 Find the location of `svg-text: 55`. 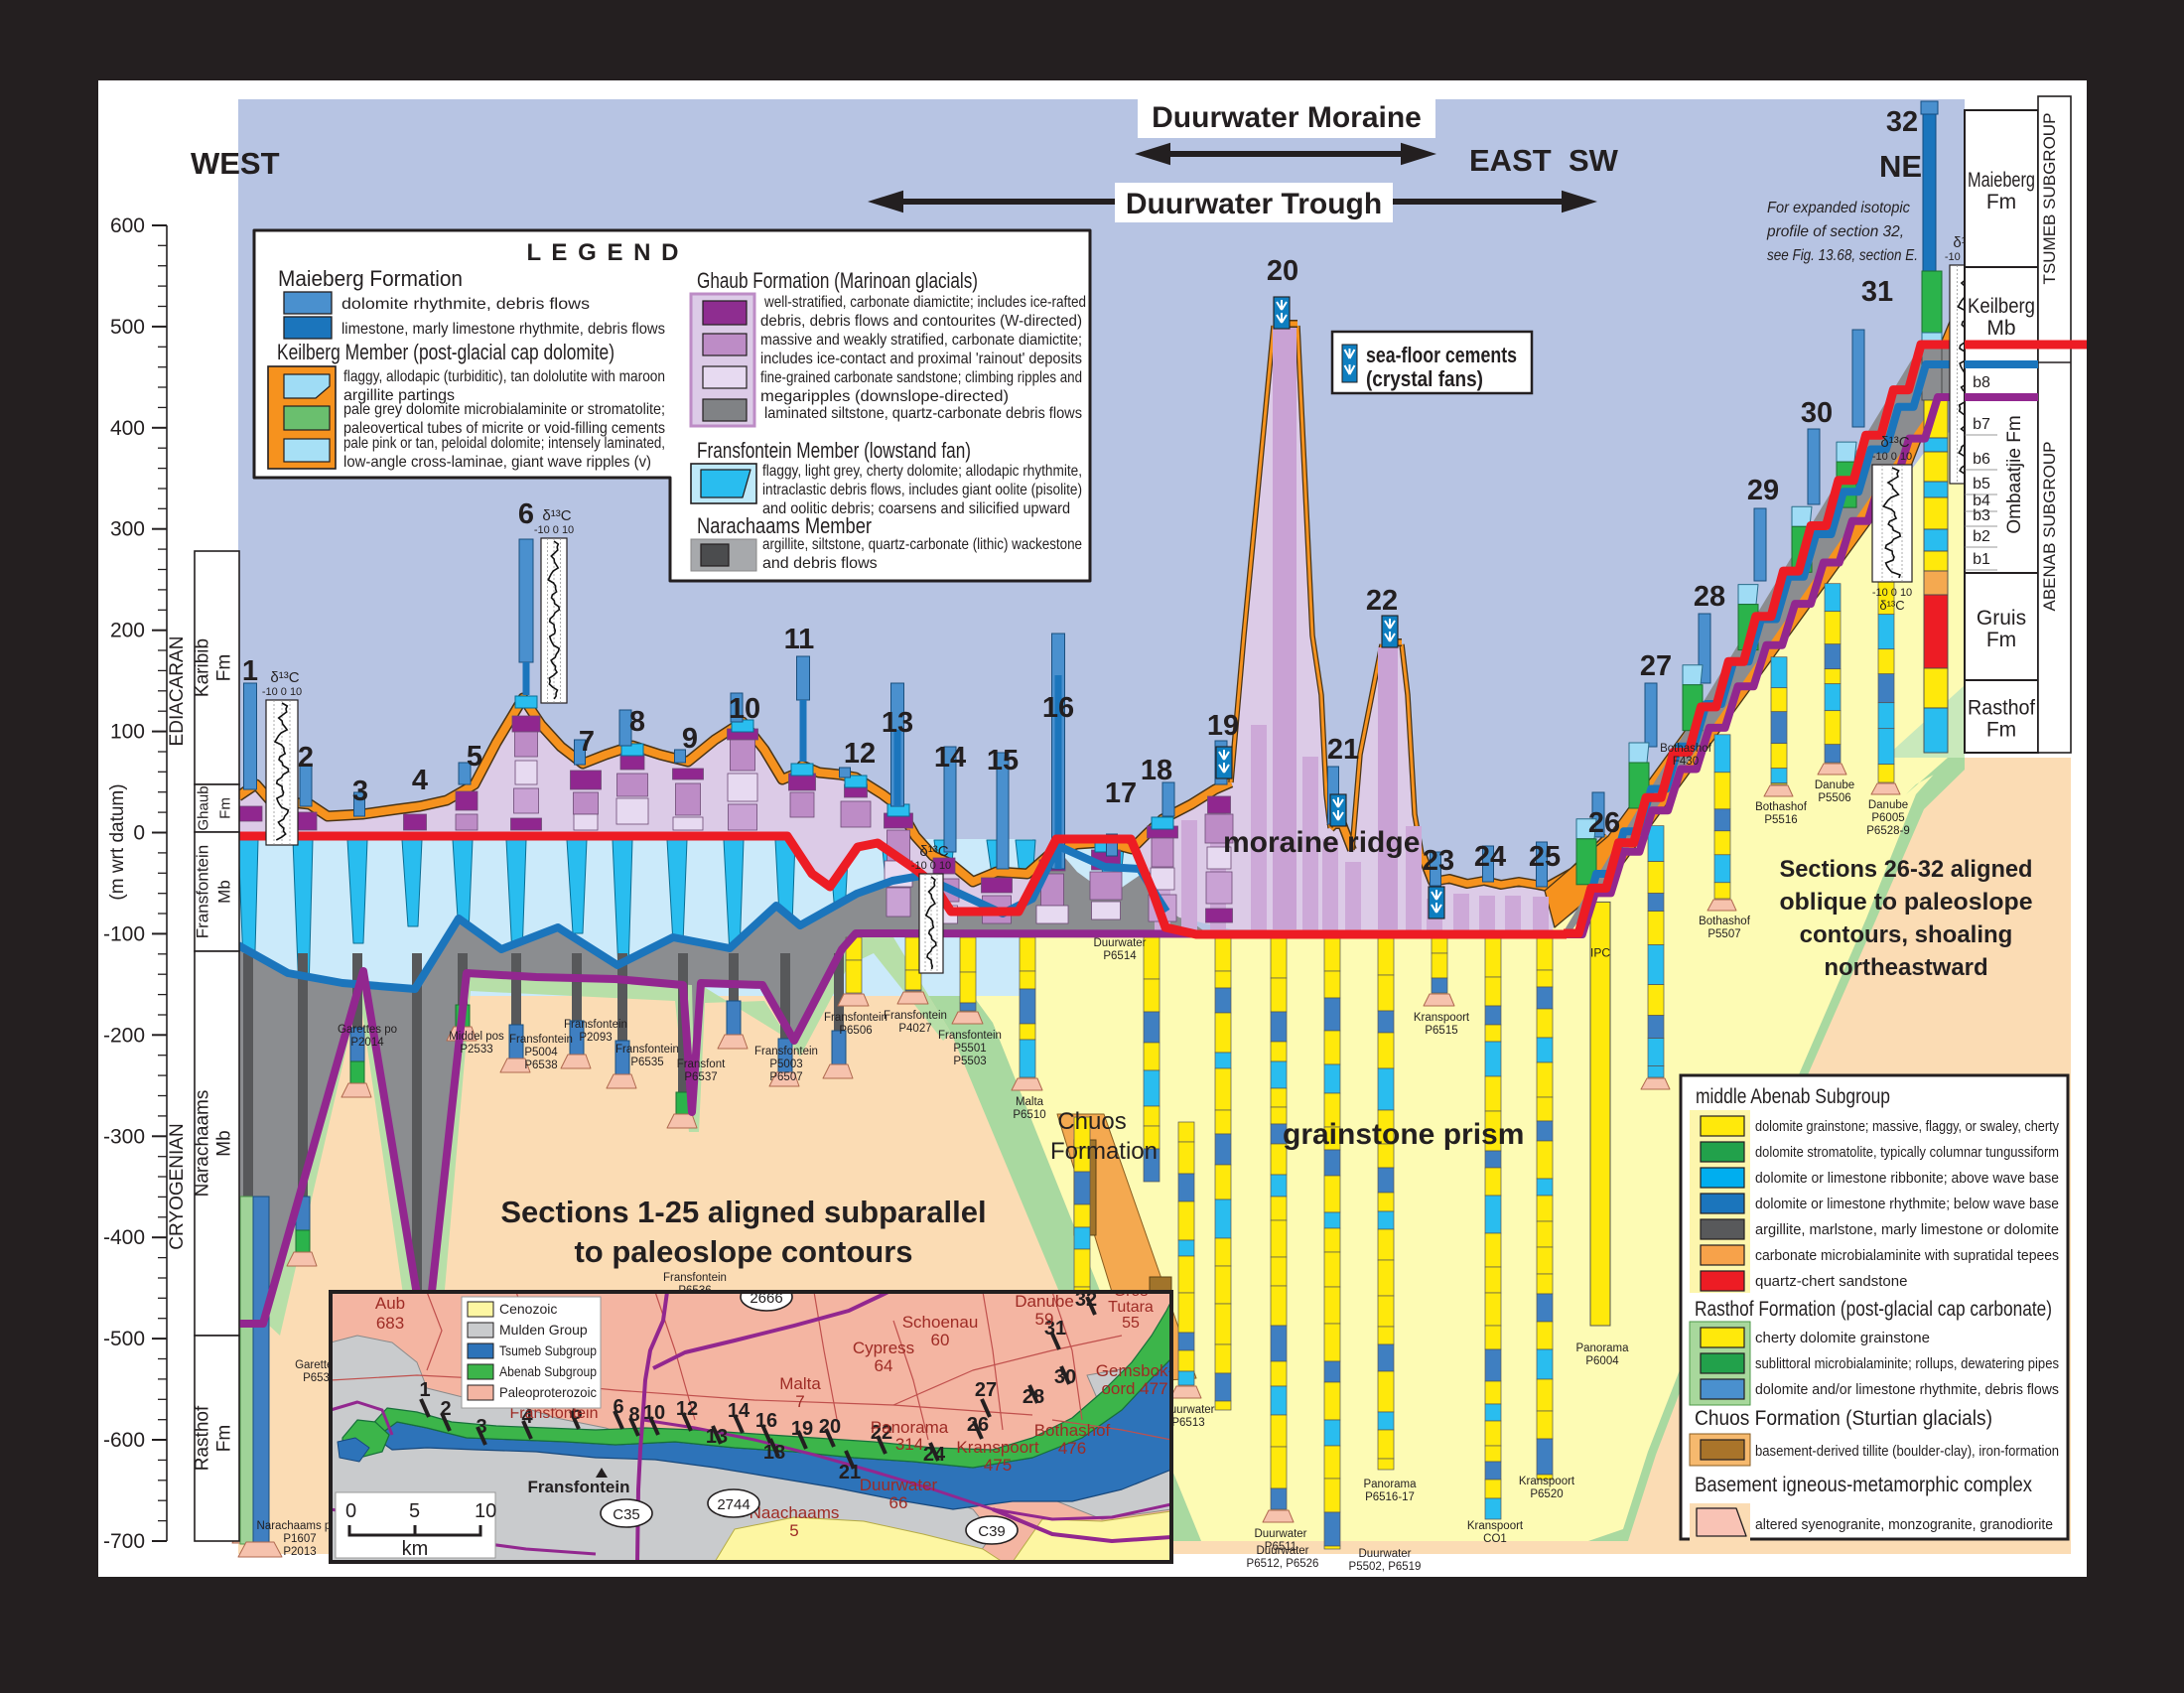

svg-text: 55 is located at coordinates (1131, 1323).